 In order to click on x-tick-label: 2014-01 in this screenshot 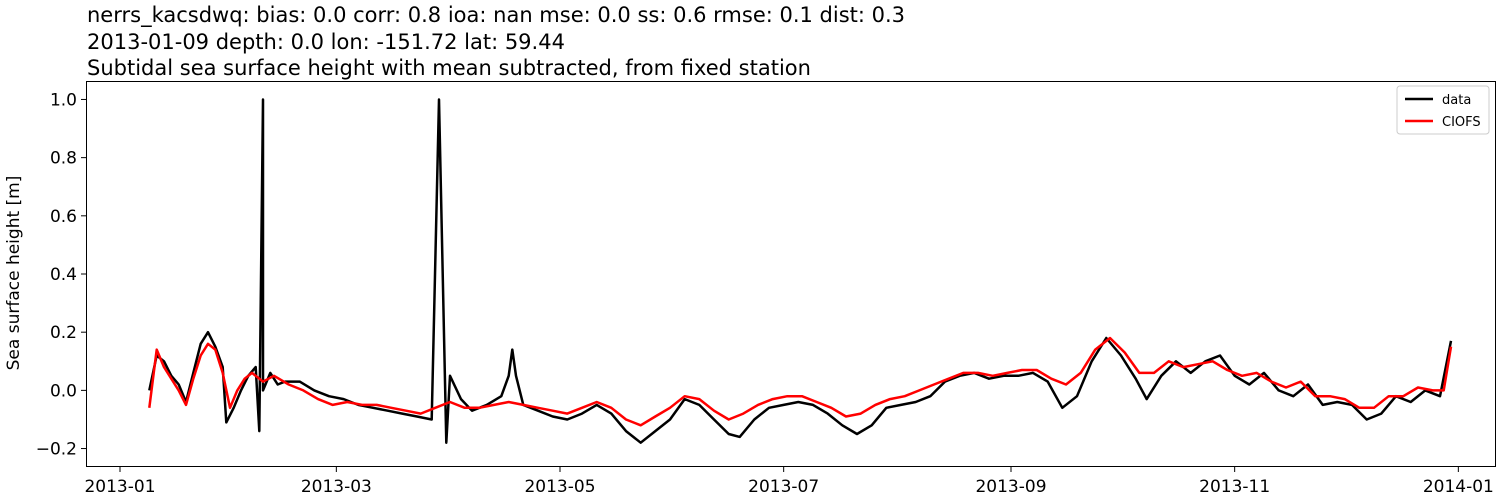, I will do `click(1458, 487)`.